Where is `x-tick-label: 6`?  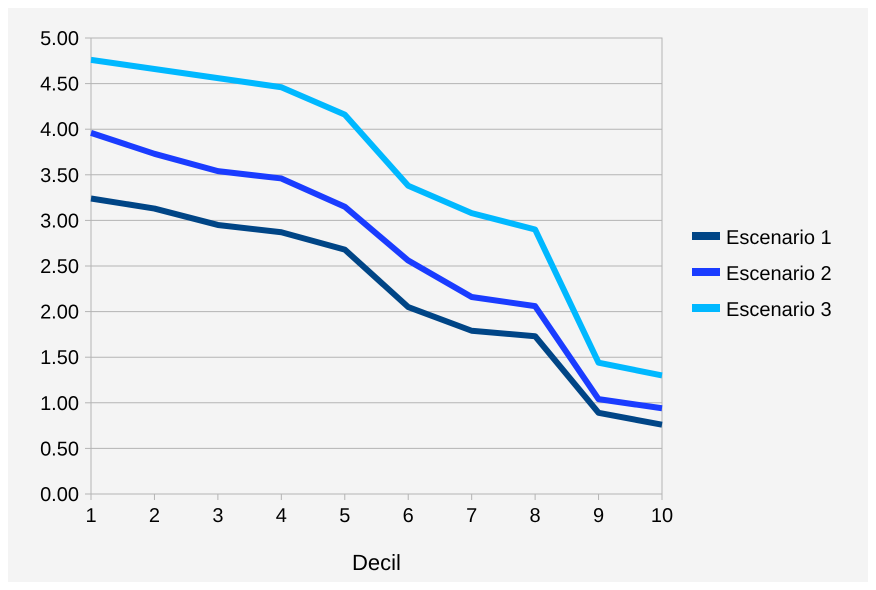
x-tick-label: 6 is located at coordinates (408, 516).